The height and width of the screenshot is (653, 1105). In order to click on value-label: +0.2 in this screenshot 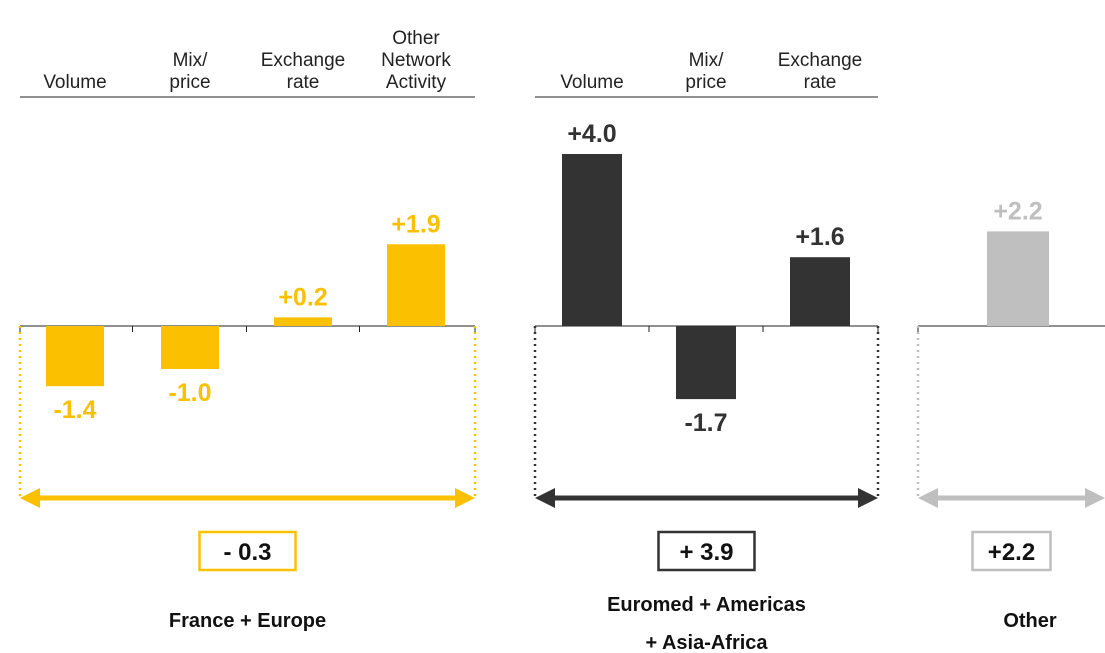, I will do `click(302, 297)`.